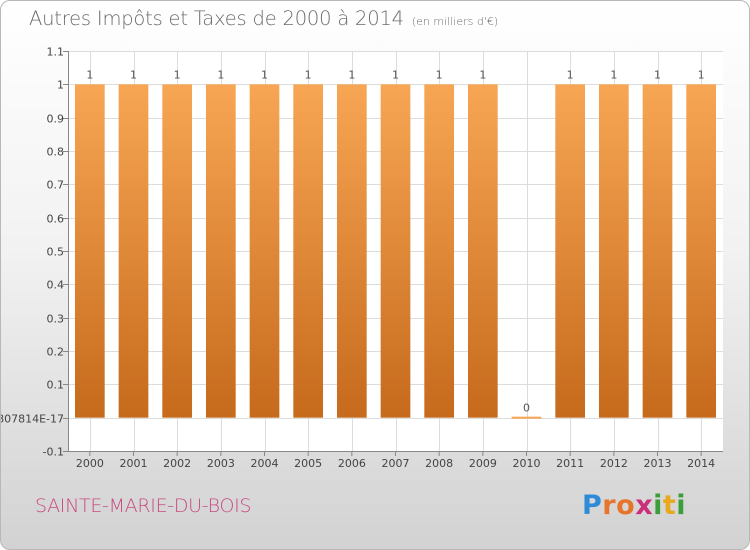 The width and height of the screenshot is (750, 550). What do you see at coordinates (56, 385) in the screenshot?
I see `y-tick-label: 0.1` at bounding box center [56, 385].